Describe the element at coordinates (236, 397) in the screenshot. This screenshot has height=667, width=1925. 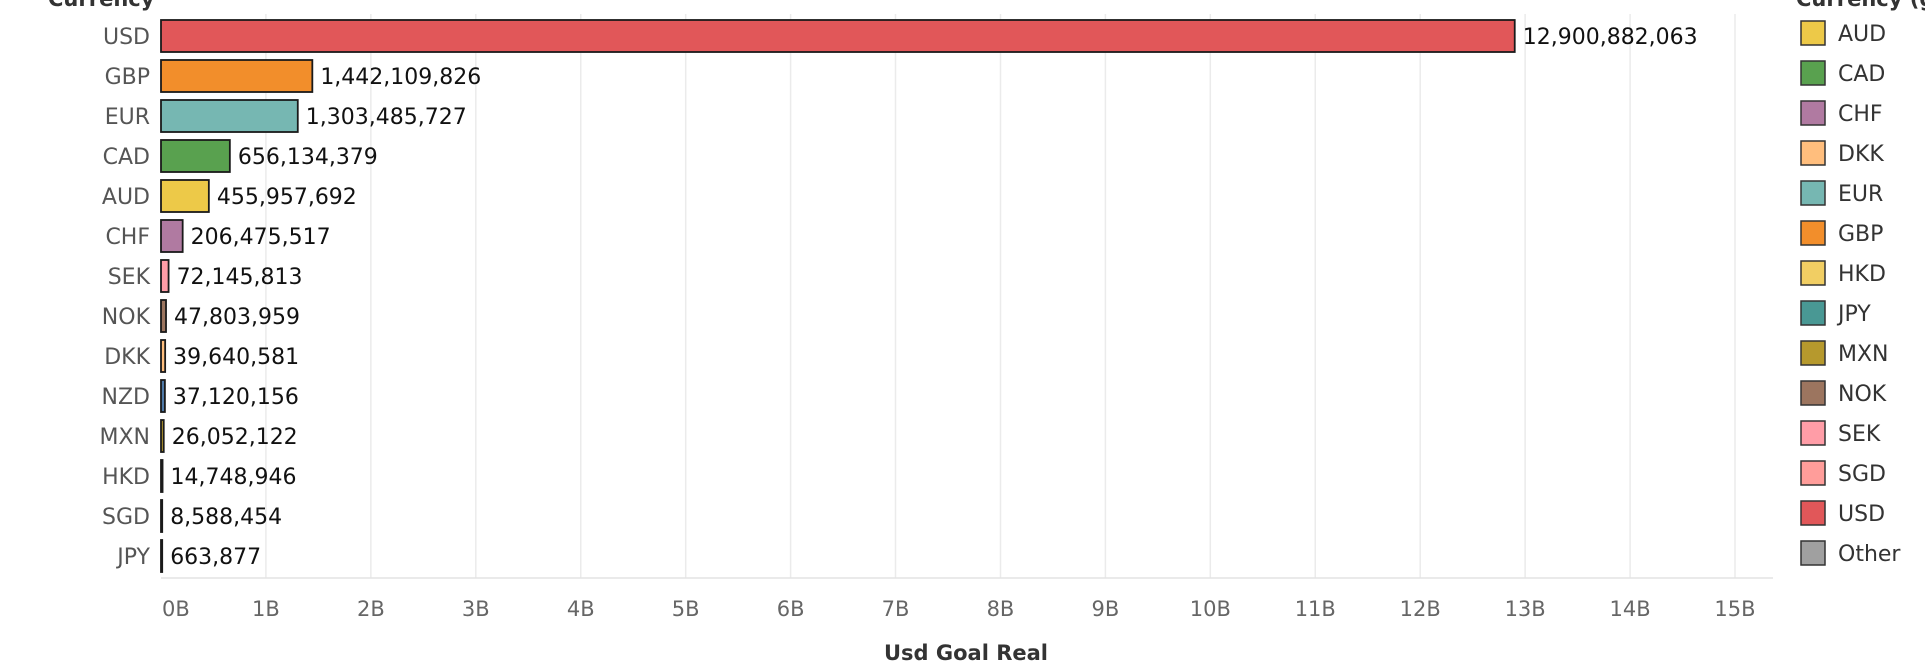
I see `value-label: 37,120,156` at that location.